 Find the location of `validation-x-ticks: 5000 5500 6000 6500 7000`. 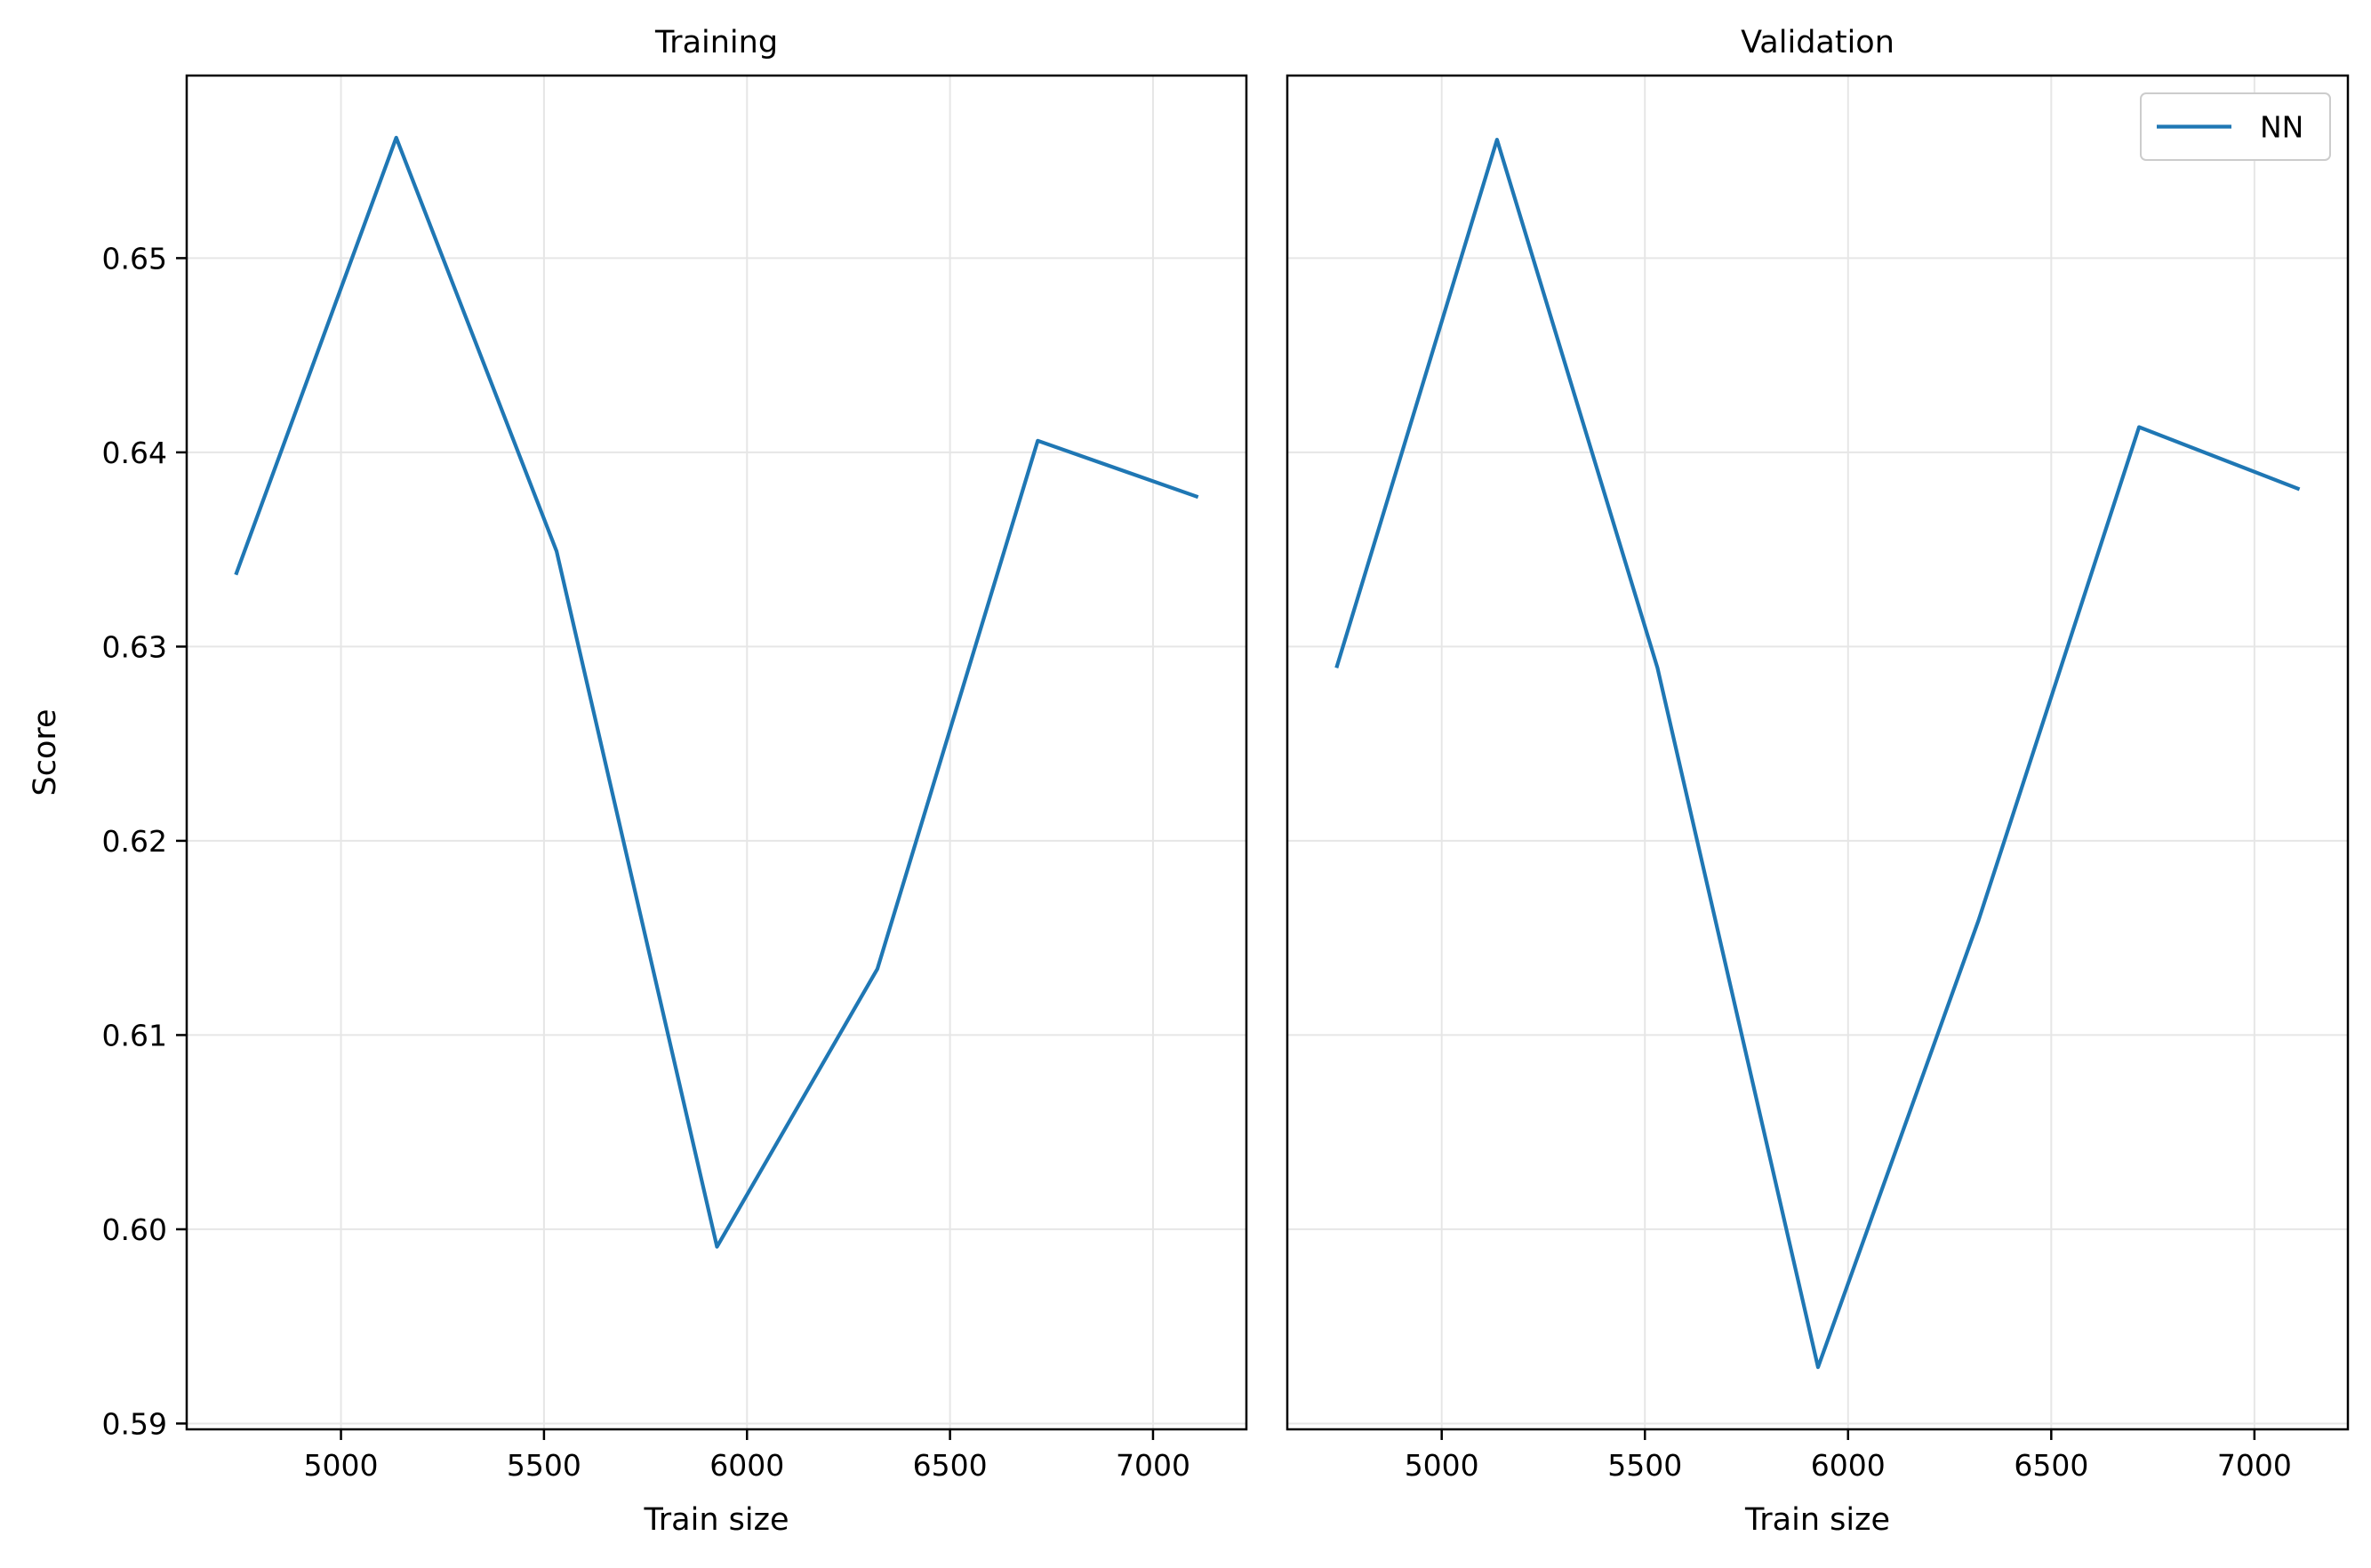

validation-x-ticks: 5000 5500 6000 6500 7000 is located at coordinates (1849, 1456).